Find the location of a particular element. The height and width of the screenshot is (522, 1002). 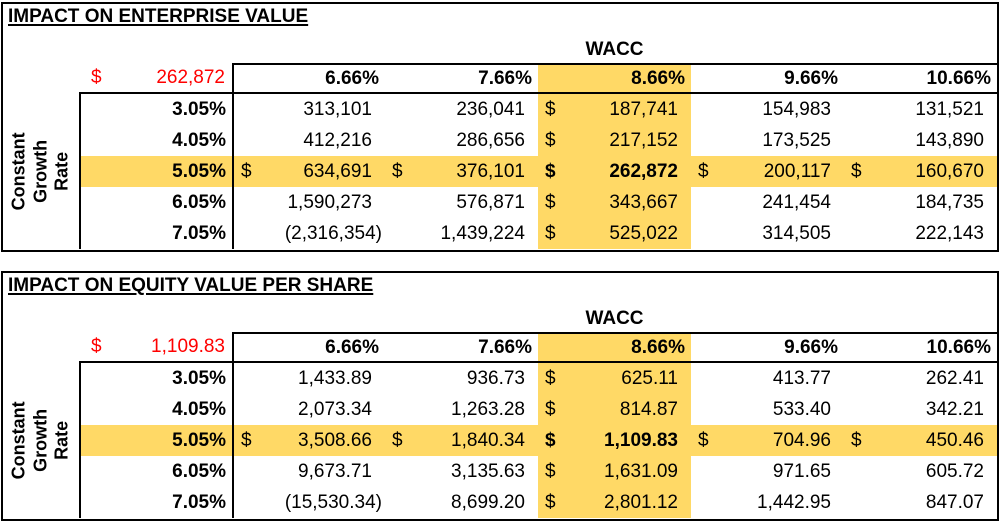

cell-value: 814.87 is located at coordinates (648, 409).